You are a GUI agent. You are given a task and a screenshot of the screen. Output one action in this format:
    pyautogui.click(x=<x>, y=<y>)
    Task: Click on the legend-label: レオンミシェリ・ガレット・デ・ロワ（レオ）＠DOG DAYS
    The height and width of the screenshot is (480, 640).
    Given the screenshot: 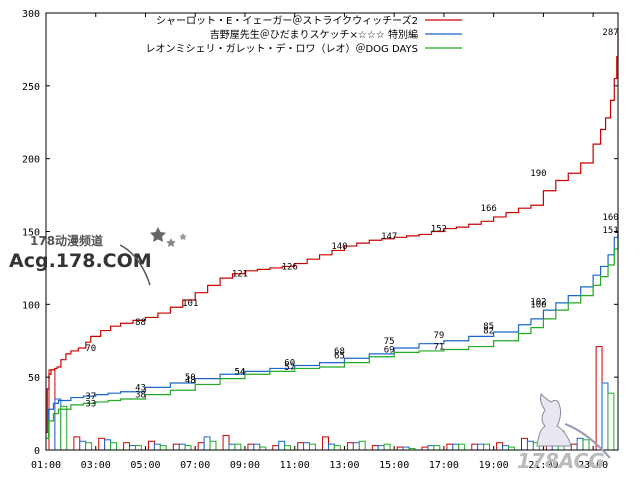 What is the action you would take?
    pyautogui.click(x=281, y=48)
    